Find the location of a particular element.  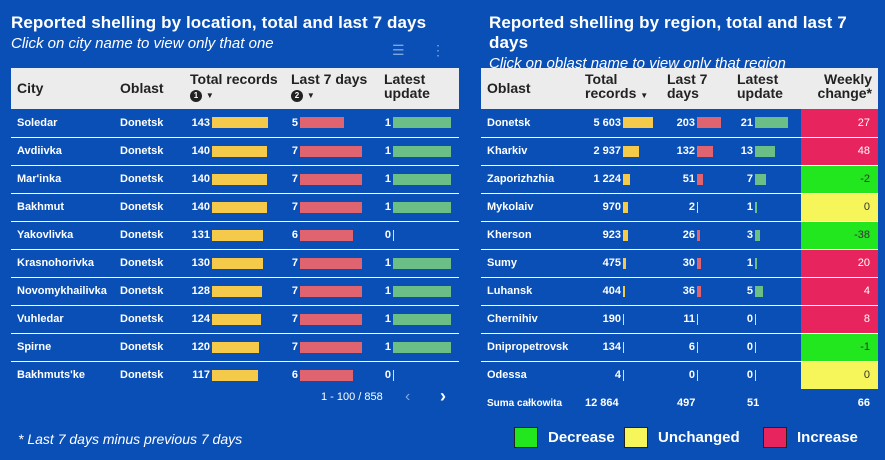

region-name: Zaporizhzhia is located at coordinates (530, 178).